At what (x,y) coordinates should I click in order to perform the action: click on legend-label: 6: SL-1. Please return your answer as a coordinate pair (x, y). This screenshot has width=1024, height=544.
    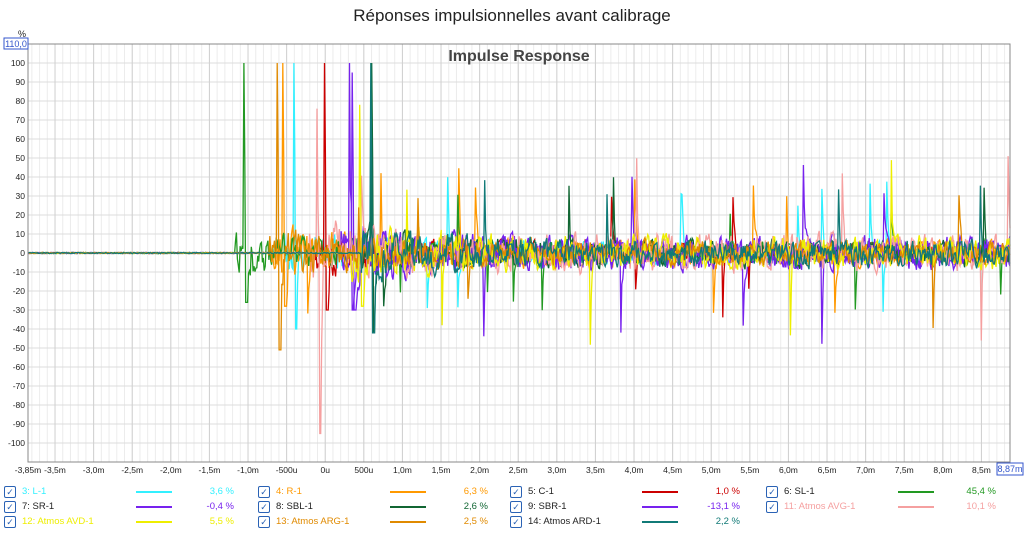
    Looking at the image, I should click on (799, 491).